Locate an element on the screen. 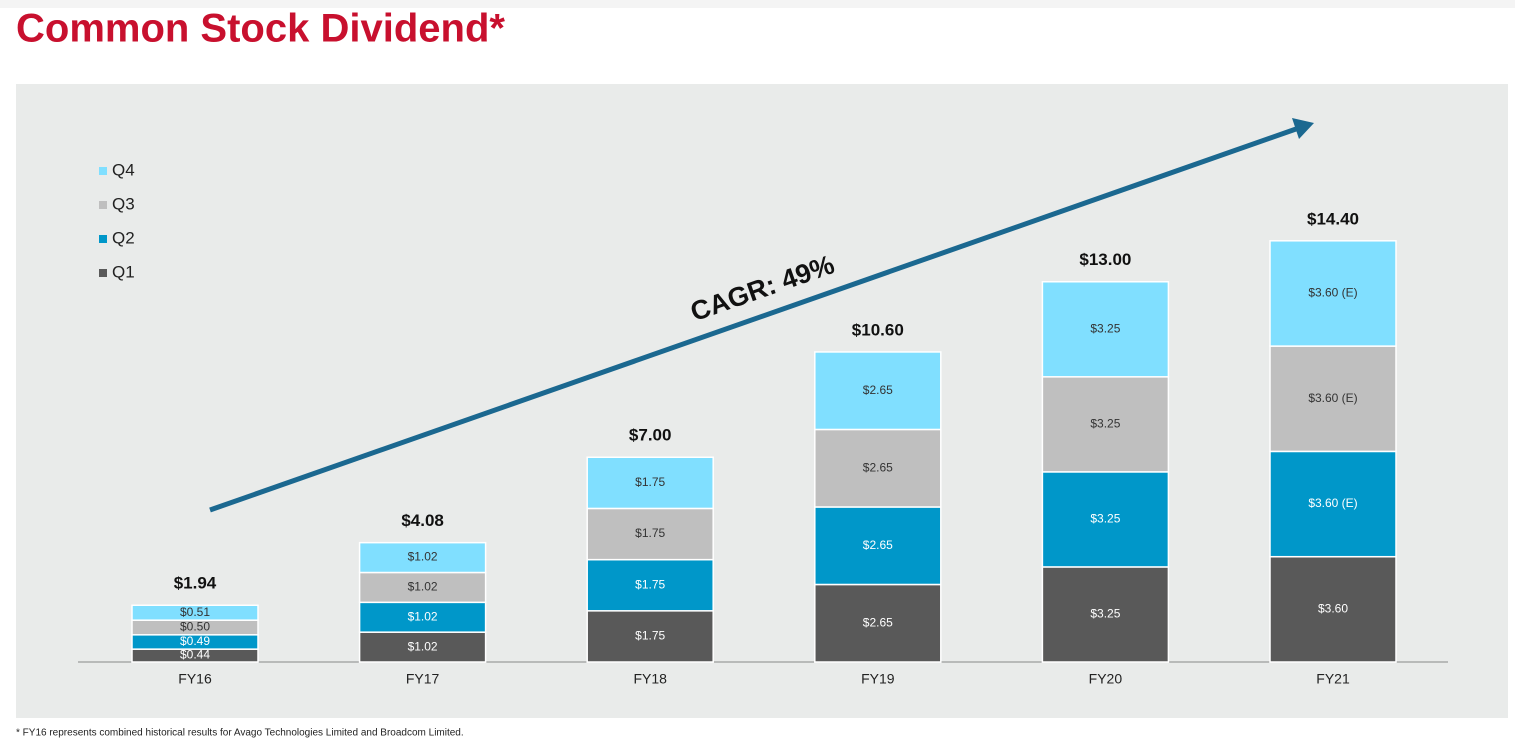 Image resolution: width=1515 pixels, height=746 pixels. value-label: $3.60 is located at coordinates (1333, 609).